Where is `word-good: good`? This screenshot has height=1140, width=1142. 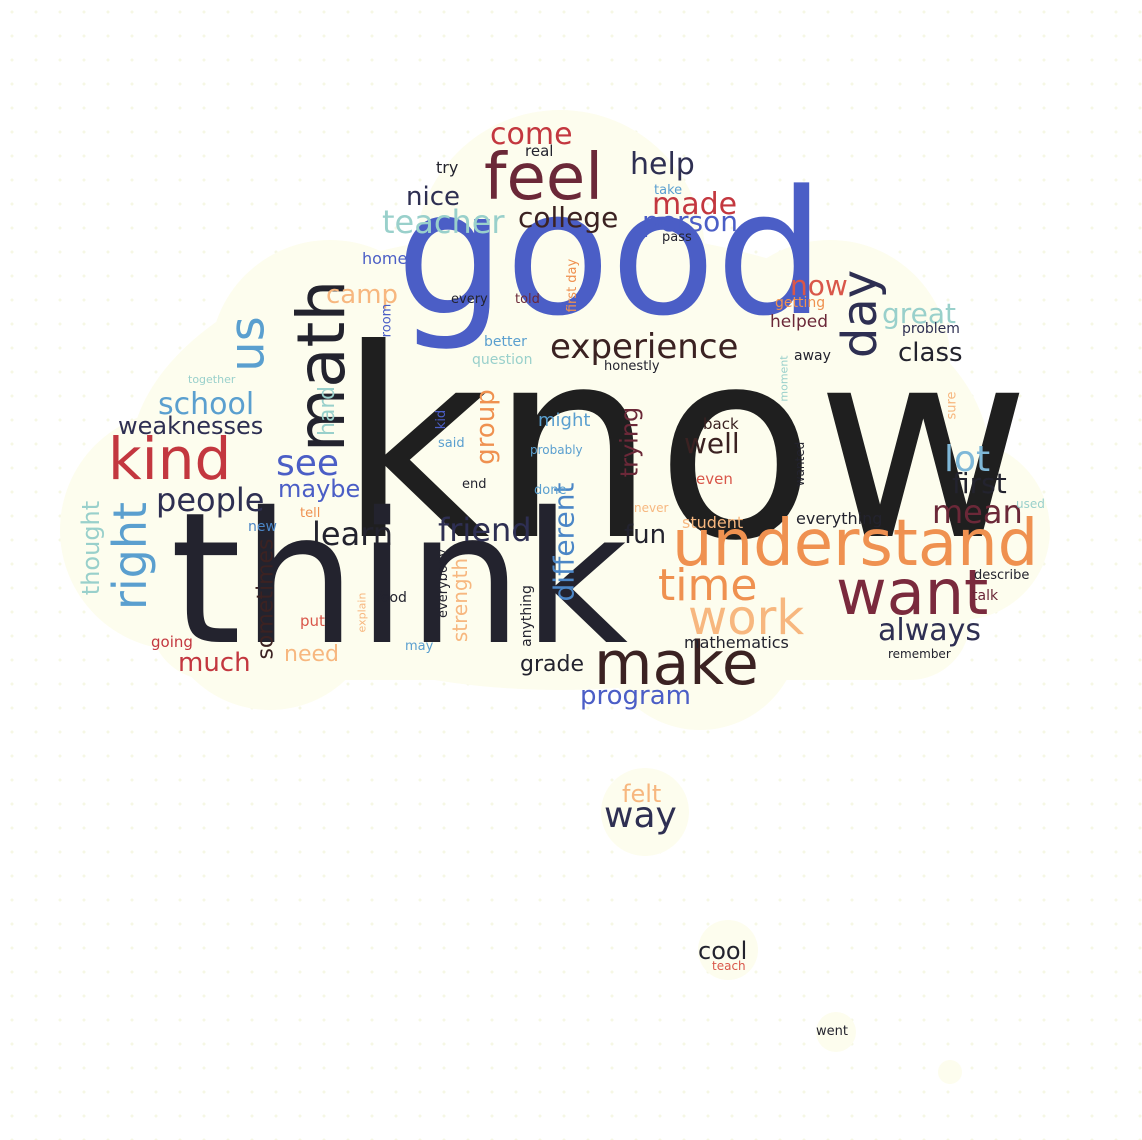
word-good: good is located at coordinates (610, 253).